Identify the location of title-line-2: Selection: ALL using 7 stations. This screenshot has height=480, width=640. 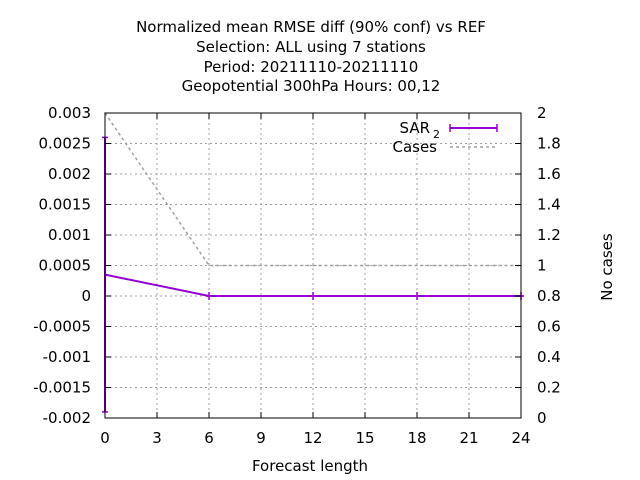
(311, 47).